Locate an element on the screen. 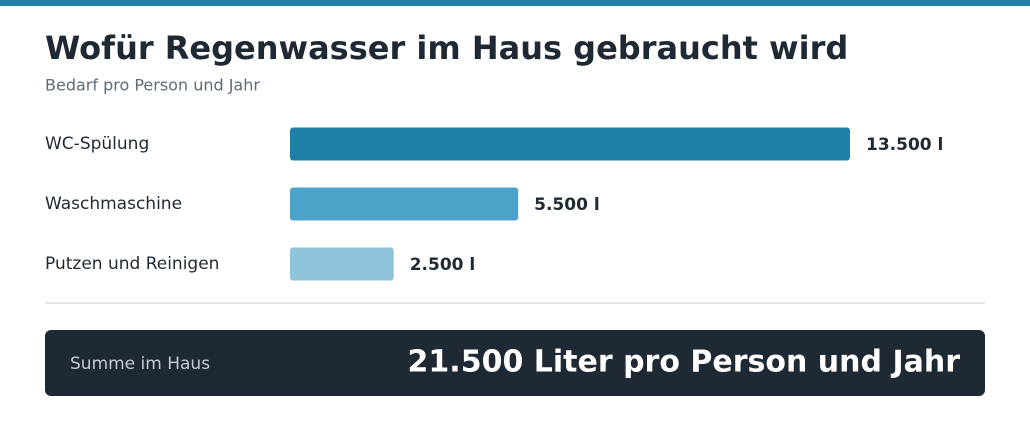 Image resolution: width=1030 pixels, height=438 pixels. summary-label: Summe im Haus is located at coordinates (140, 364).